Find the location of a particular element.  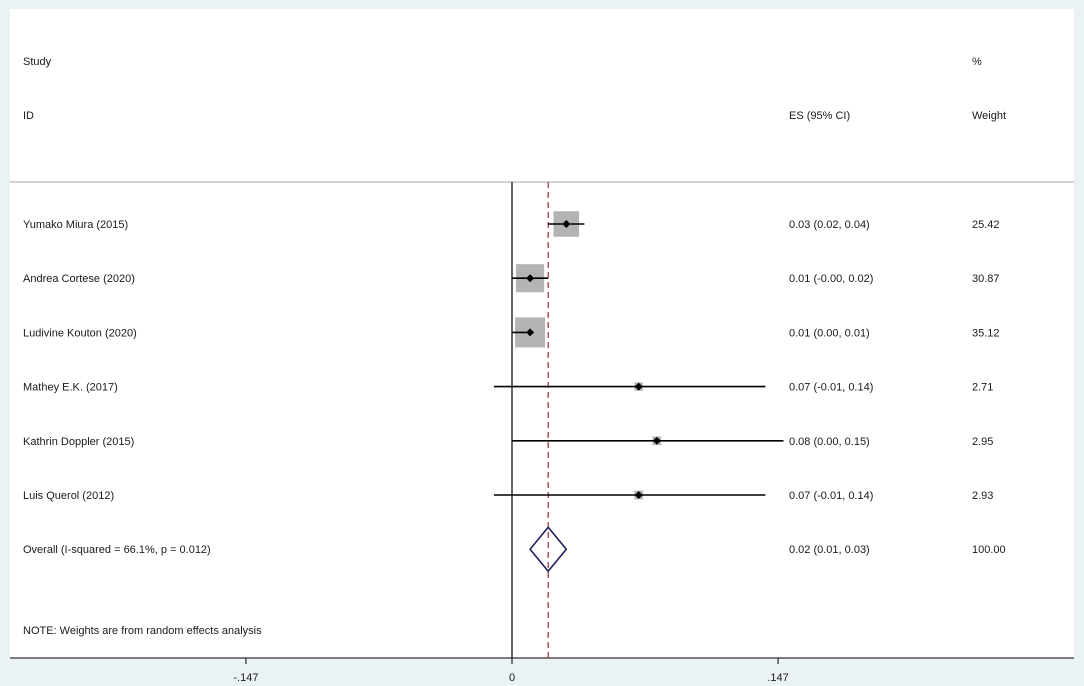

study-label: Andrea Cortese (2020) is located at coordinates (79, 279).